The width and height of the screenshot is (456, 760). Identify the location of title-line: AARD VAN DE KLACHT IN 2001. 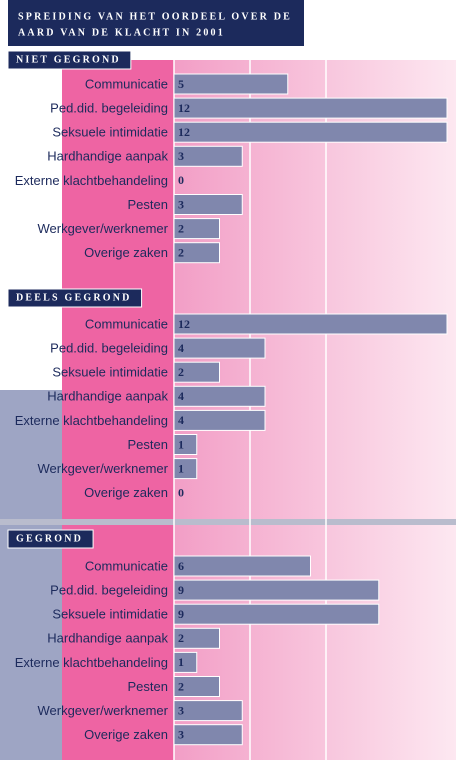
(121, 32).